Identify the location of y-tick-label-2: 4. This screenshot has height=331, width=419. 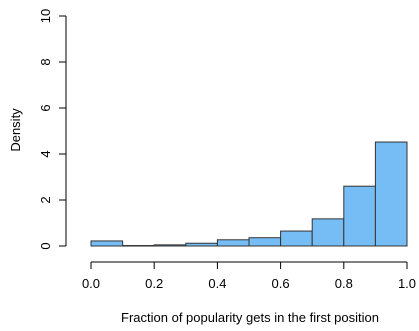
(45, 153).